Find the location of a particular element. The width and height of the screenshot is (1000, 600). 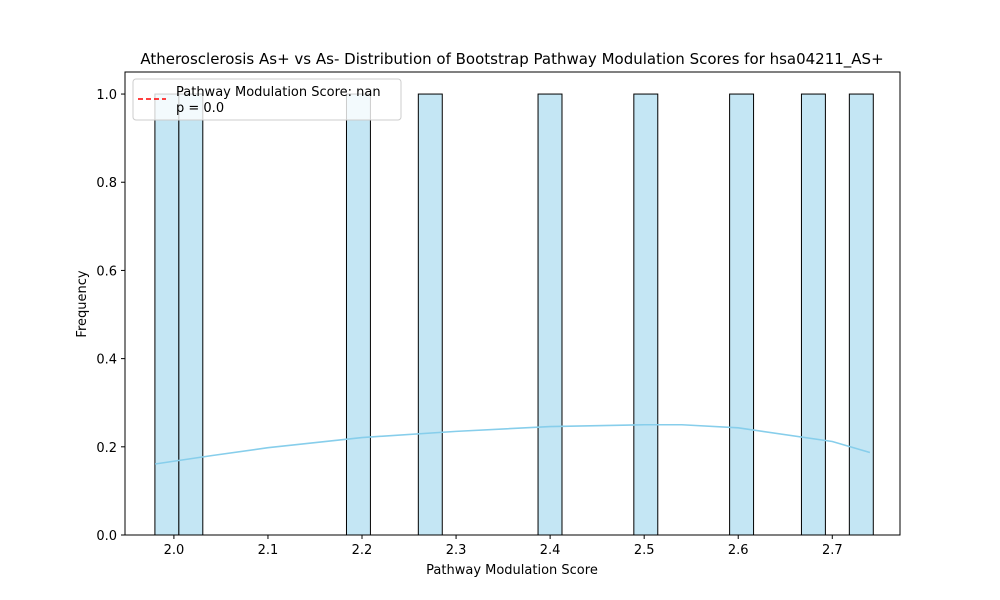

y-axis: 0.0 0.2 0.4 0.6 0.8 1.0 is located at coordinates (110, 316).